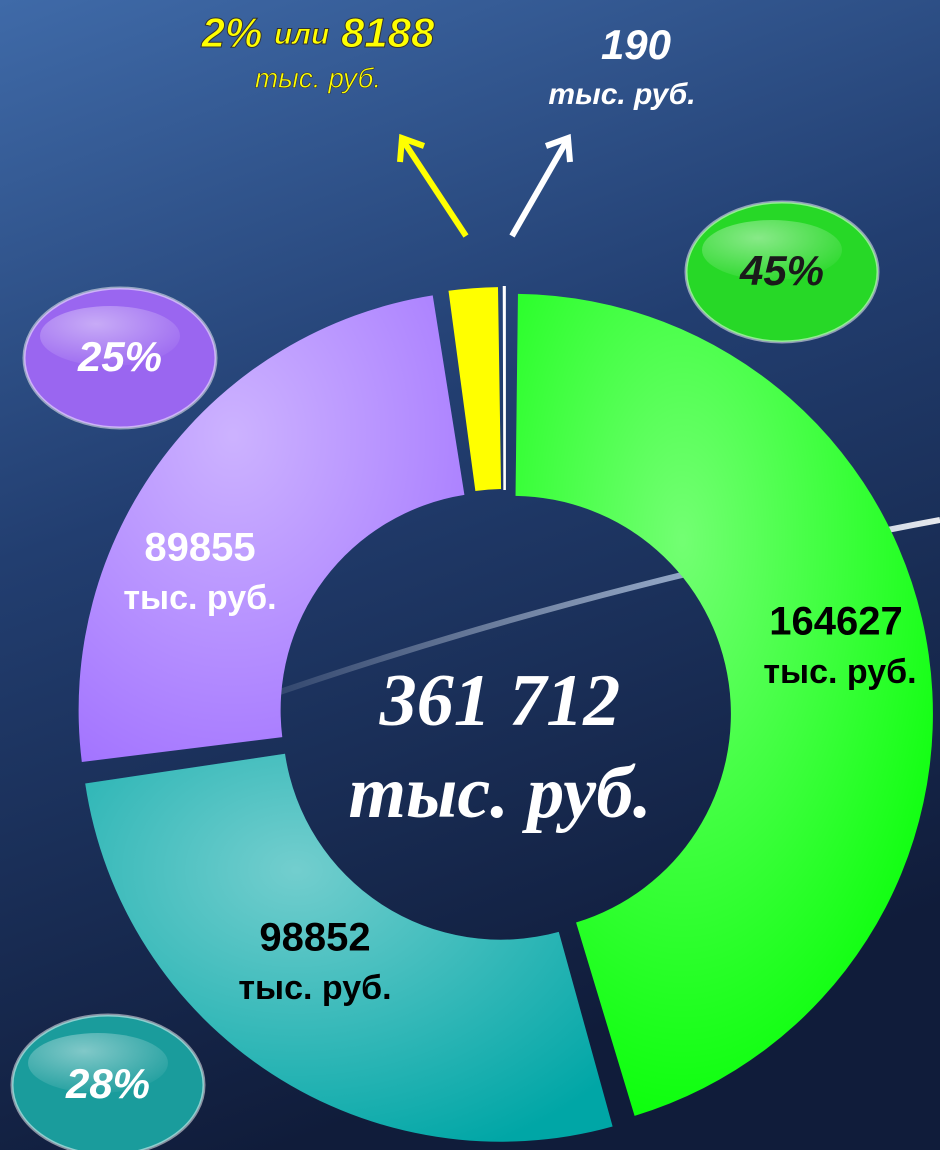  What do you see at coordinates (314, 938) in the screenshot?
I see `value-label: 98852` at bounding box center [314, 938].